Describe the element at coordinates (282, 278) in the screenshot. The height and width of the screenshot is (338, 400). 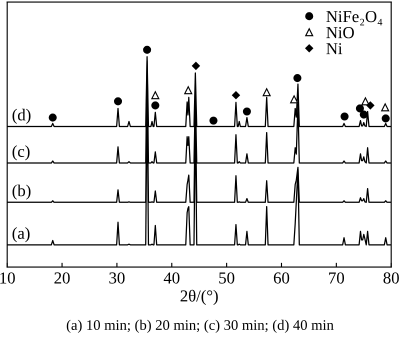
I see `x-tick-label: 60` at that location.